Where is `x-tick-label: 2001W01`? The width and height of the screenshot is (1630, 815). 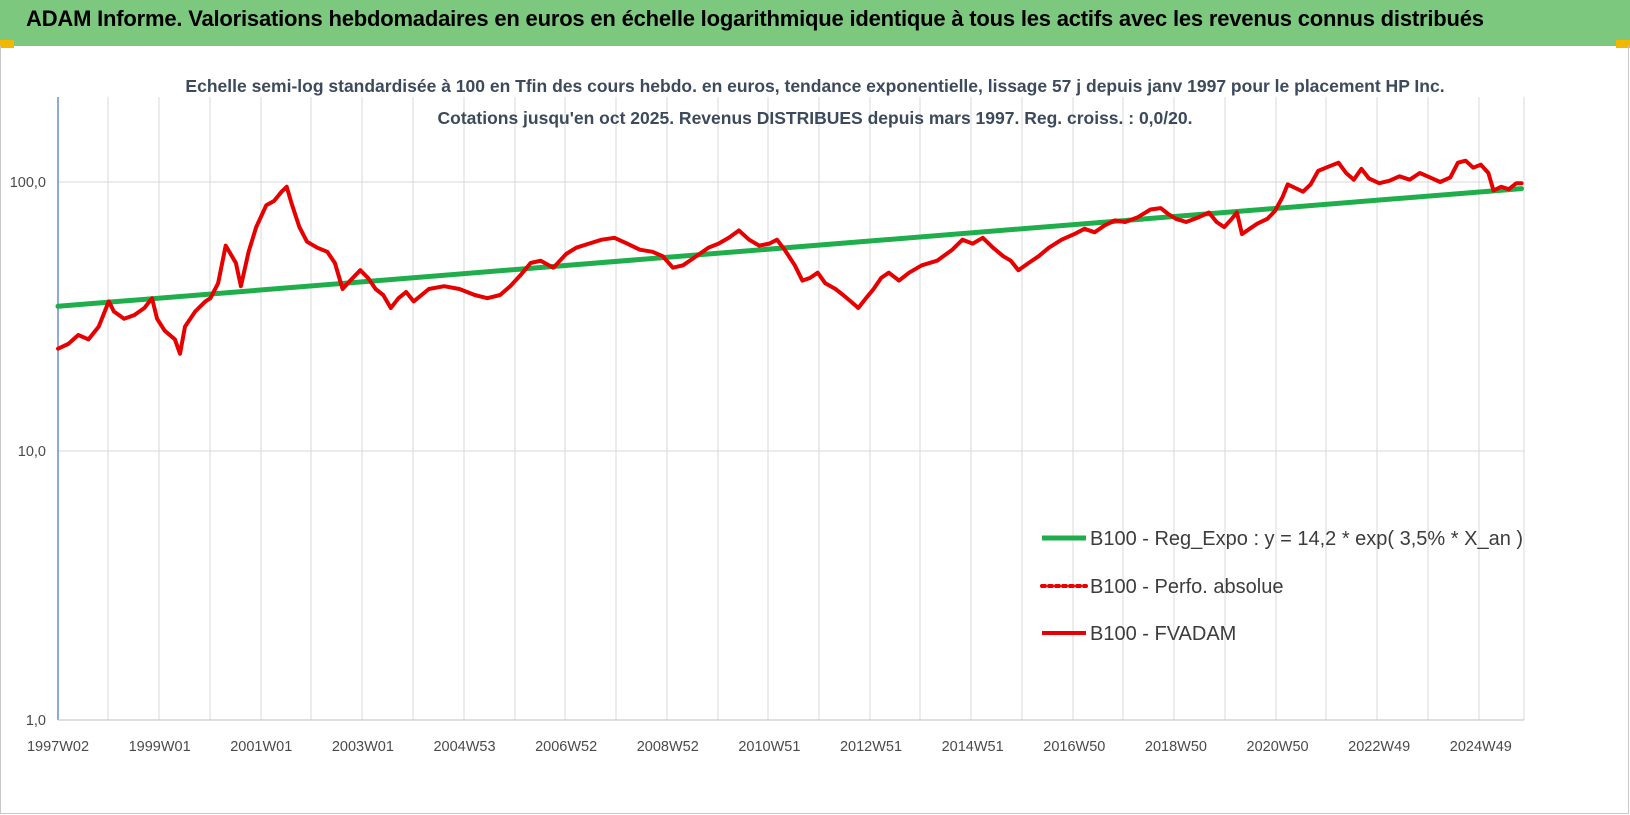
x-tick-label: 2001W01 is located at coordinates (261, 747).